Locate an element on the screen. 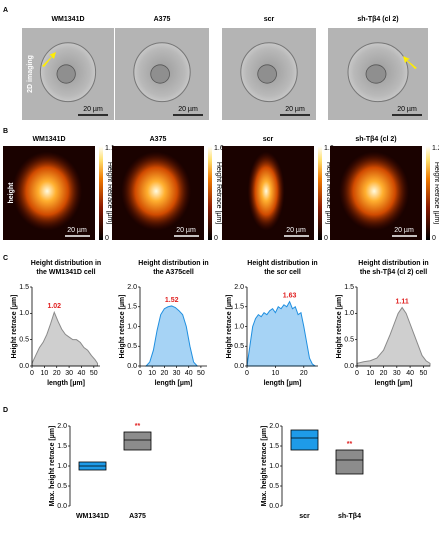  panel-label: B is located at coordinates (5, 131).